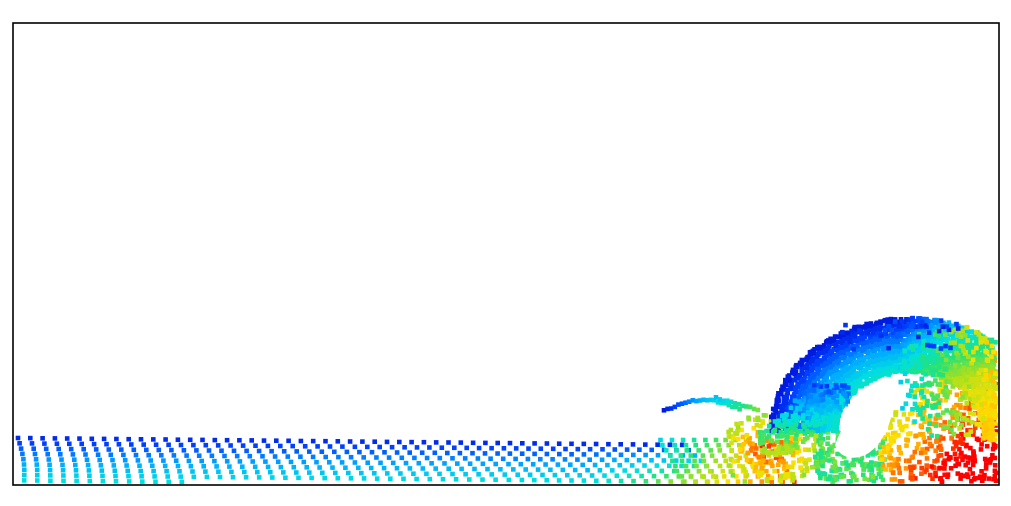 The width and height of the screenshot is (1011, 506). What do you see at coordinates (864, 421) in the screenshot?
I see `air-pocket` at bounding box center [864, 421].